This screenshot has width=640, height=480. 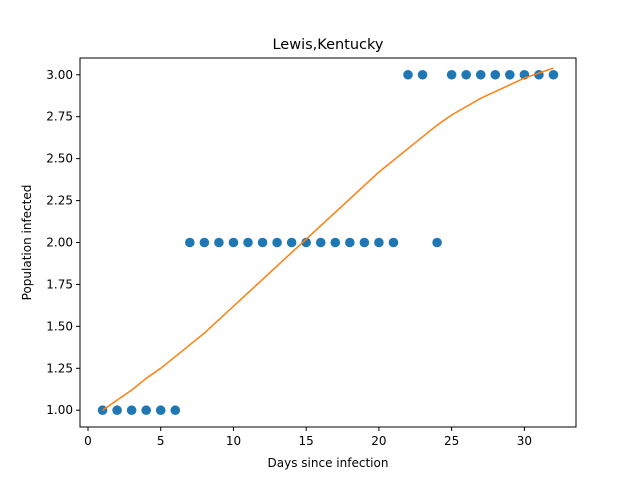 I want to click on y-tick-label: 2.00, so click(x=59, y=243).